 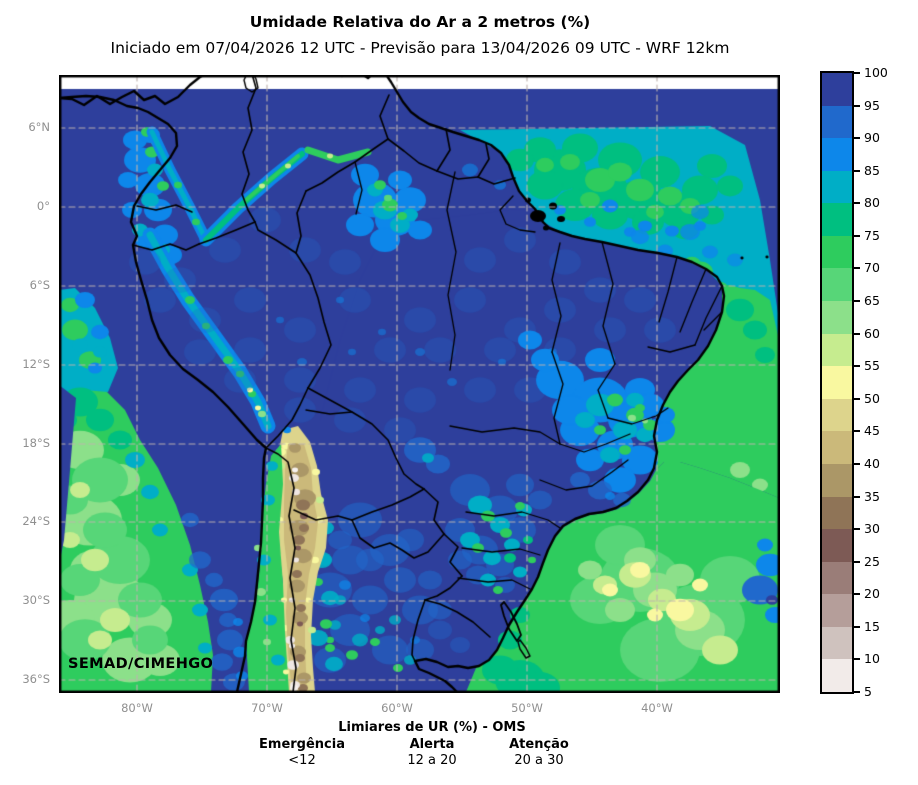 I want to click on lon-tick-label: 80°W, so click(x=137, y=708).